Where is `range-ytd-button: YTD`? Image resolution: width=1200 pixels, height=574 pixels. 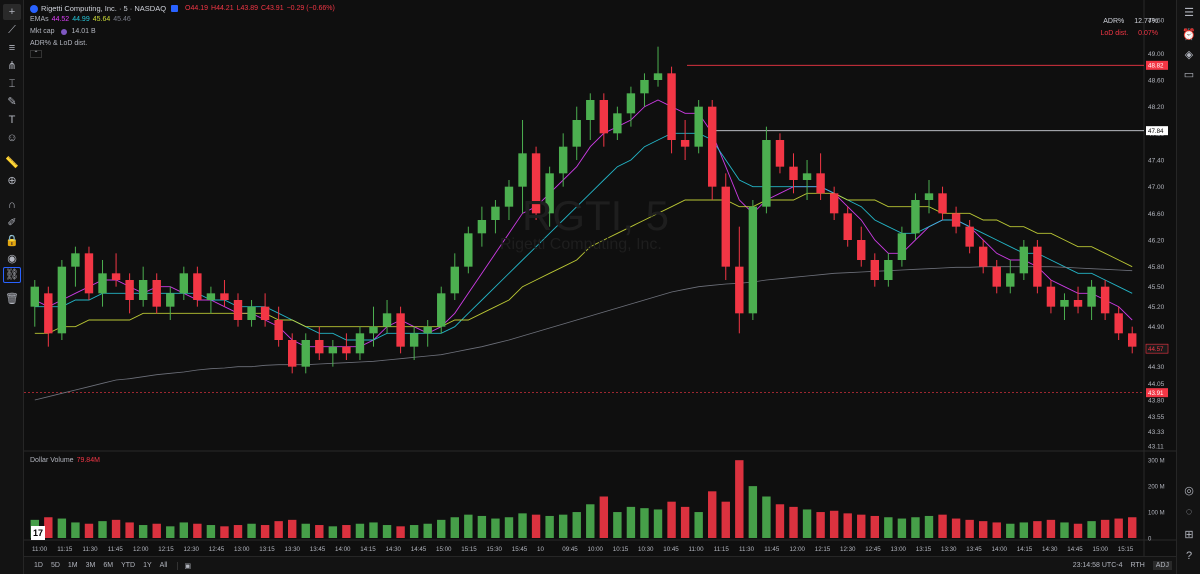 range-ytd-button: YTD is located at coordinates (128, 565).